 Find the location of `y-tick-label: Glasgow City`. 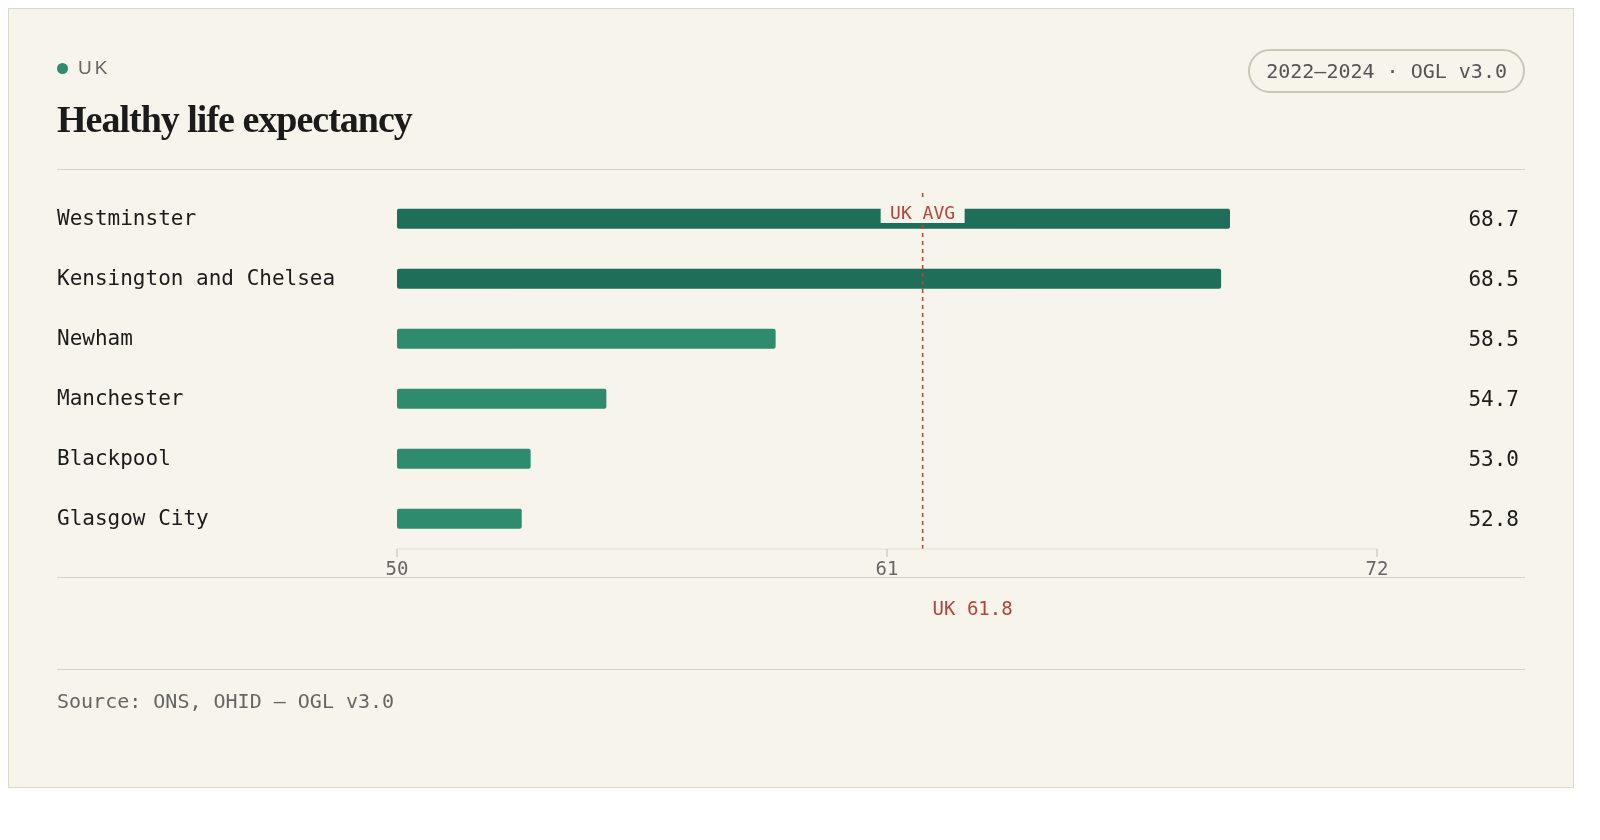

y-tick-label: Glasgow City is located at coordinates (133, 518).